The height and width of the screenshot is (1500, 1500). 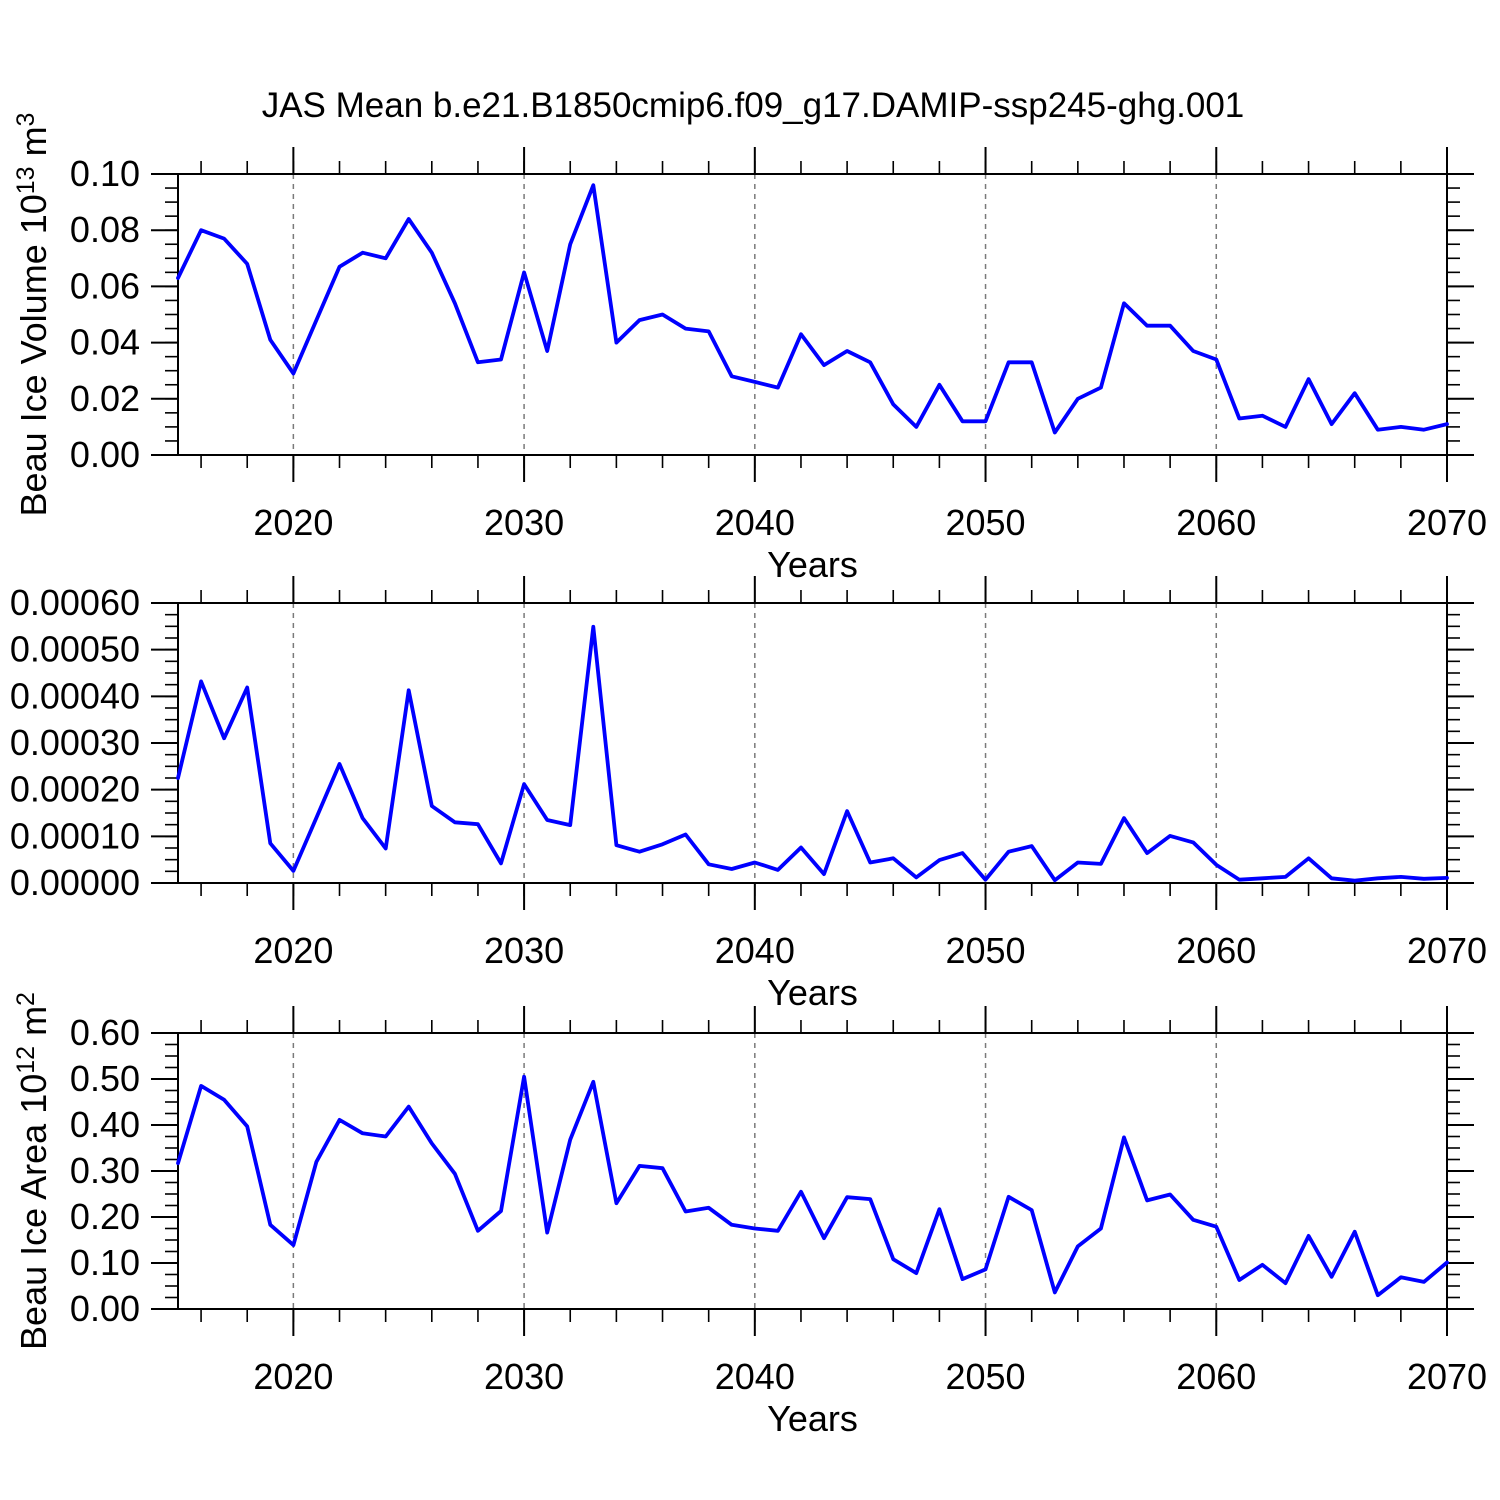 I want to click on data-line-beau-ice-middle-series, so click(x=812, y=753).